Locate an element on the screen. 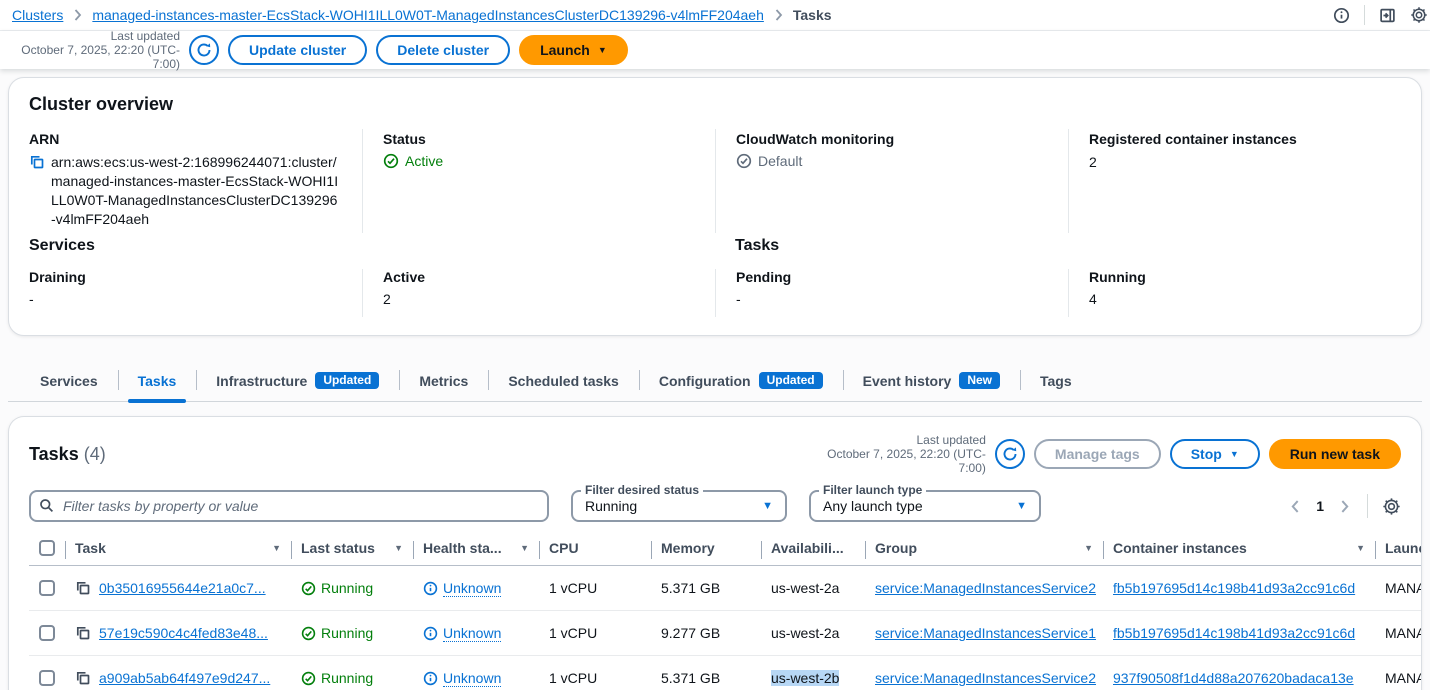  tab-tasks: Tasks is located at coordinates (157, 381).